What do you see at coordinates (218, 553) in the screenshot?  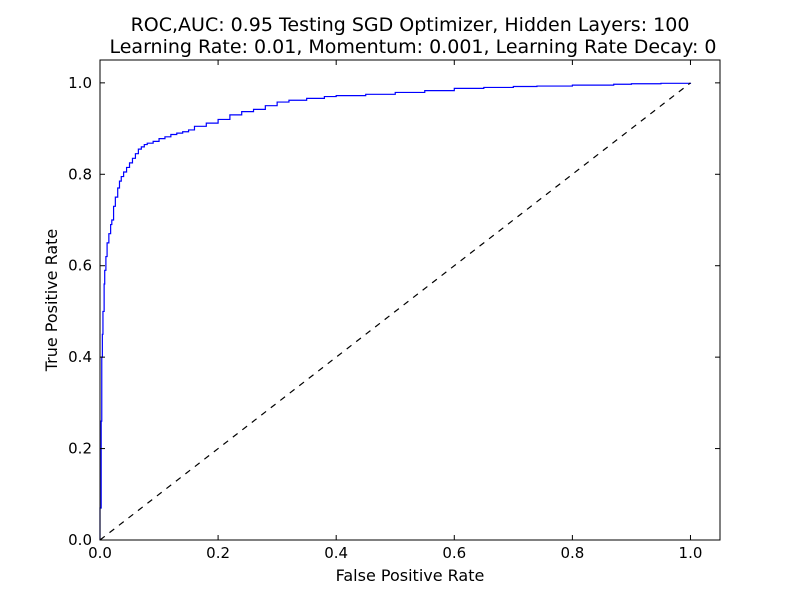 I see `x-tick-label: 0.2` at bounding box center [218, 553].